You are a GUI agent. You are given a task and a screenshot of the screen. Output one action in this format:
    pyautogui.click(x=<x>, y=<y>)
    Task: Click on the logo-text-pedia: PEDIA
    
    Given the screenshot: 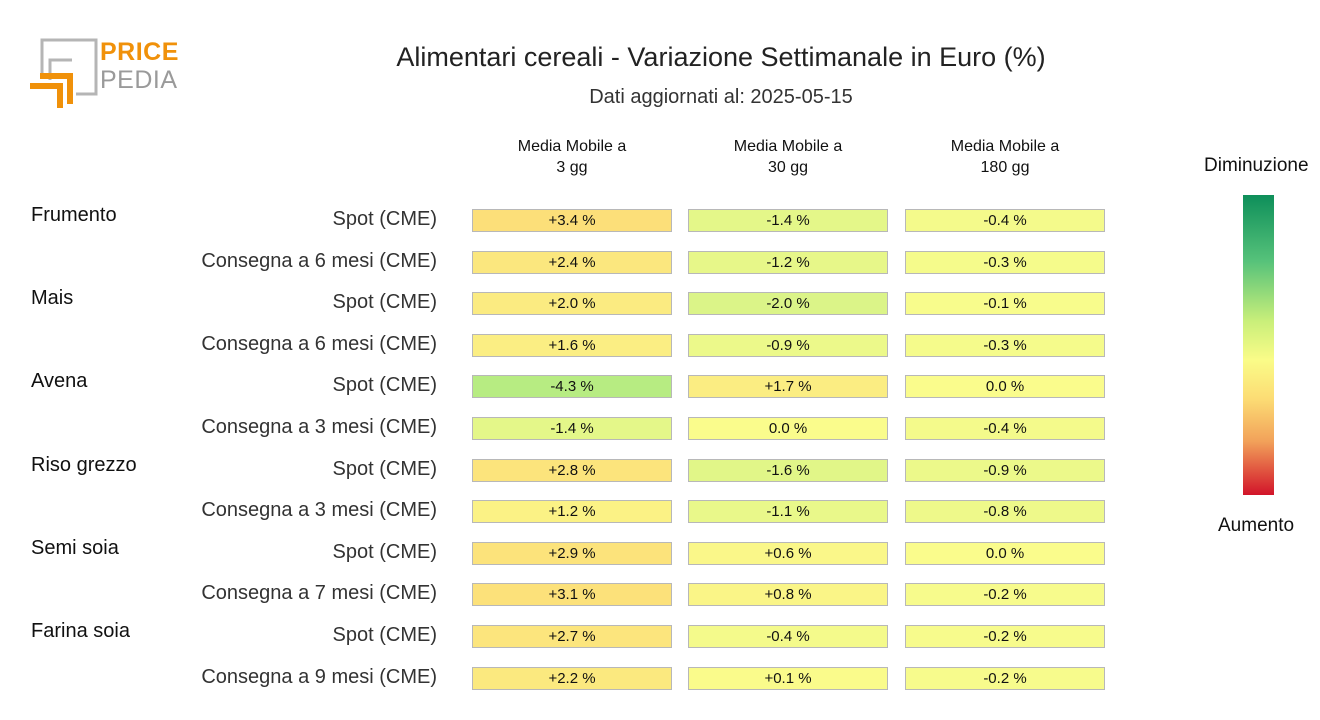 What is the action you would take?
    pyautogui.click(x=139, y=80)
    